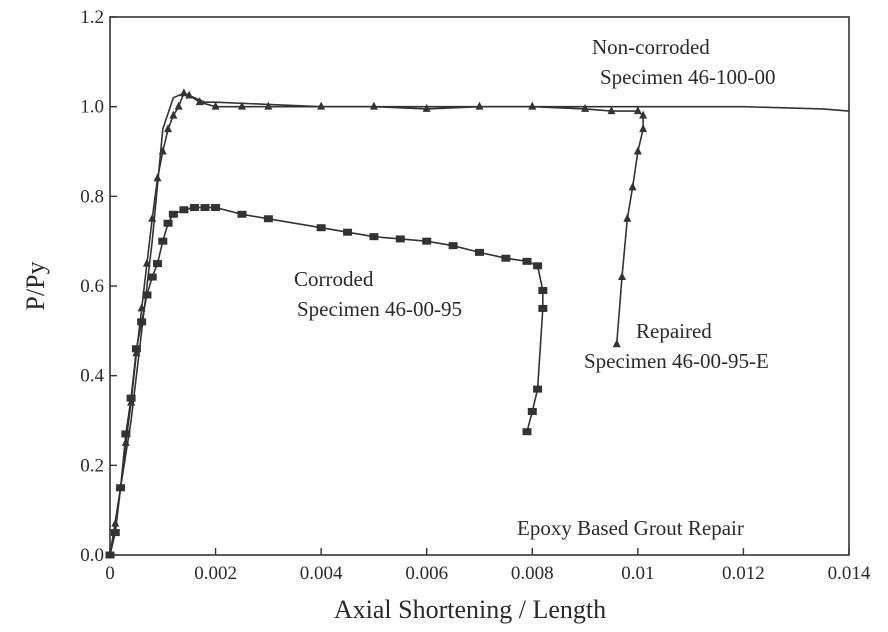 Image resolution: width=888 pixels, height=632 pixels. Describe the element at coordinates (92, 555) in the screenshot. I see `y-tick-label: 0.0` at that location.